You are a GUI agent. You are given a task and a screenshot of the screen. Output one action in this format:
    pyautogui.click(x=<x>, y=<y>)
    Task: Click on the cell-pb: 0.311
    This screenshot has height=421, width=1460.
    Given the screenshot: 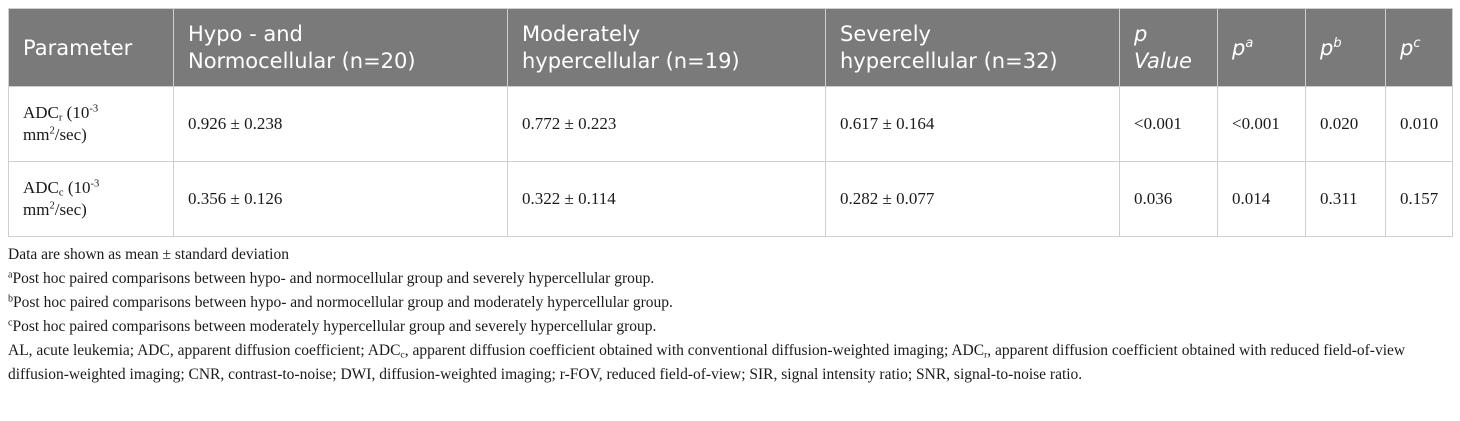 What is the action you would take?
    pyautogui.click(x=1345, y=199)
    